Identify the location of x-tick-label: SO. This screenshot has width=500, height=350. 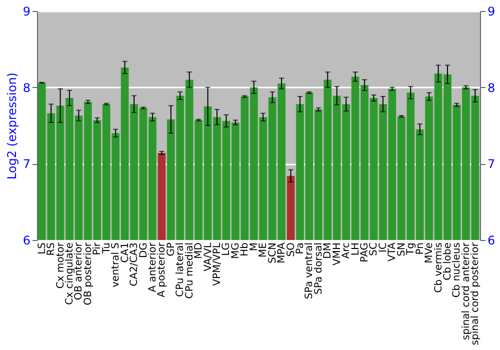
(291, 249).